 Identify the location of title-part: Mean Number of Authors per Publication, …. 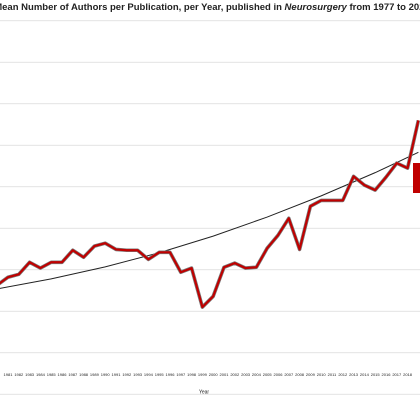
(142, 7).